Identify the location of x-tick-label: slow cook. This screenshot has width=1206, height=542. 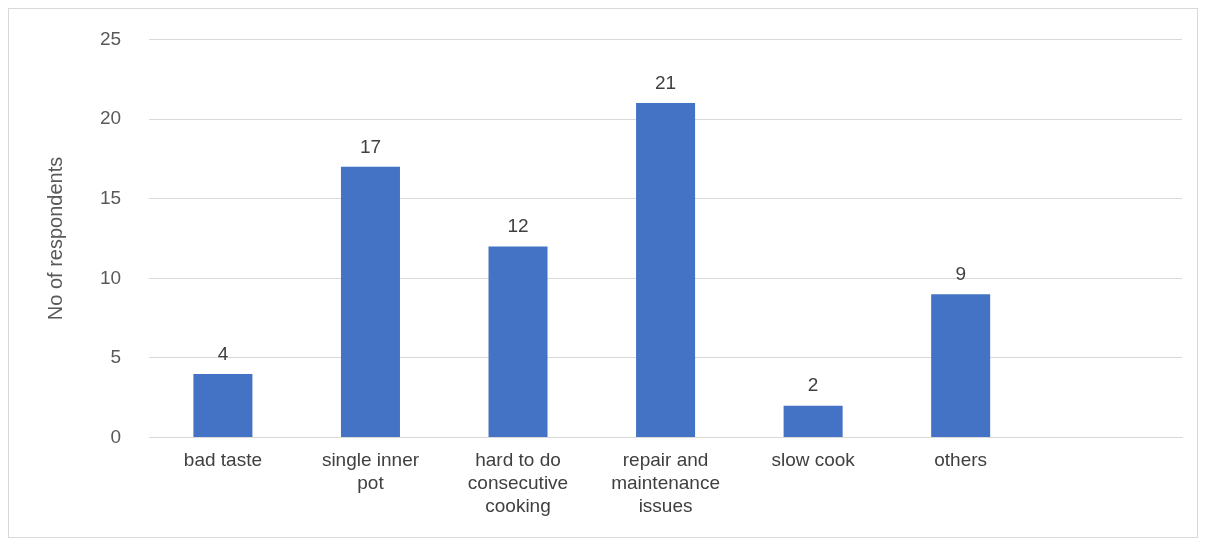
(813, 460).